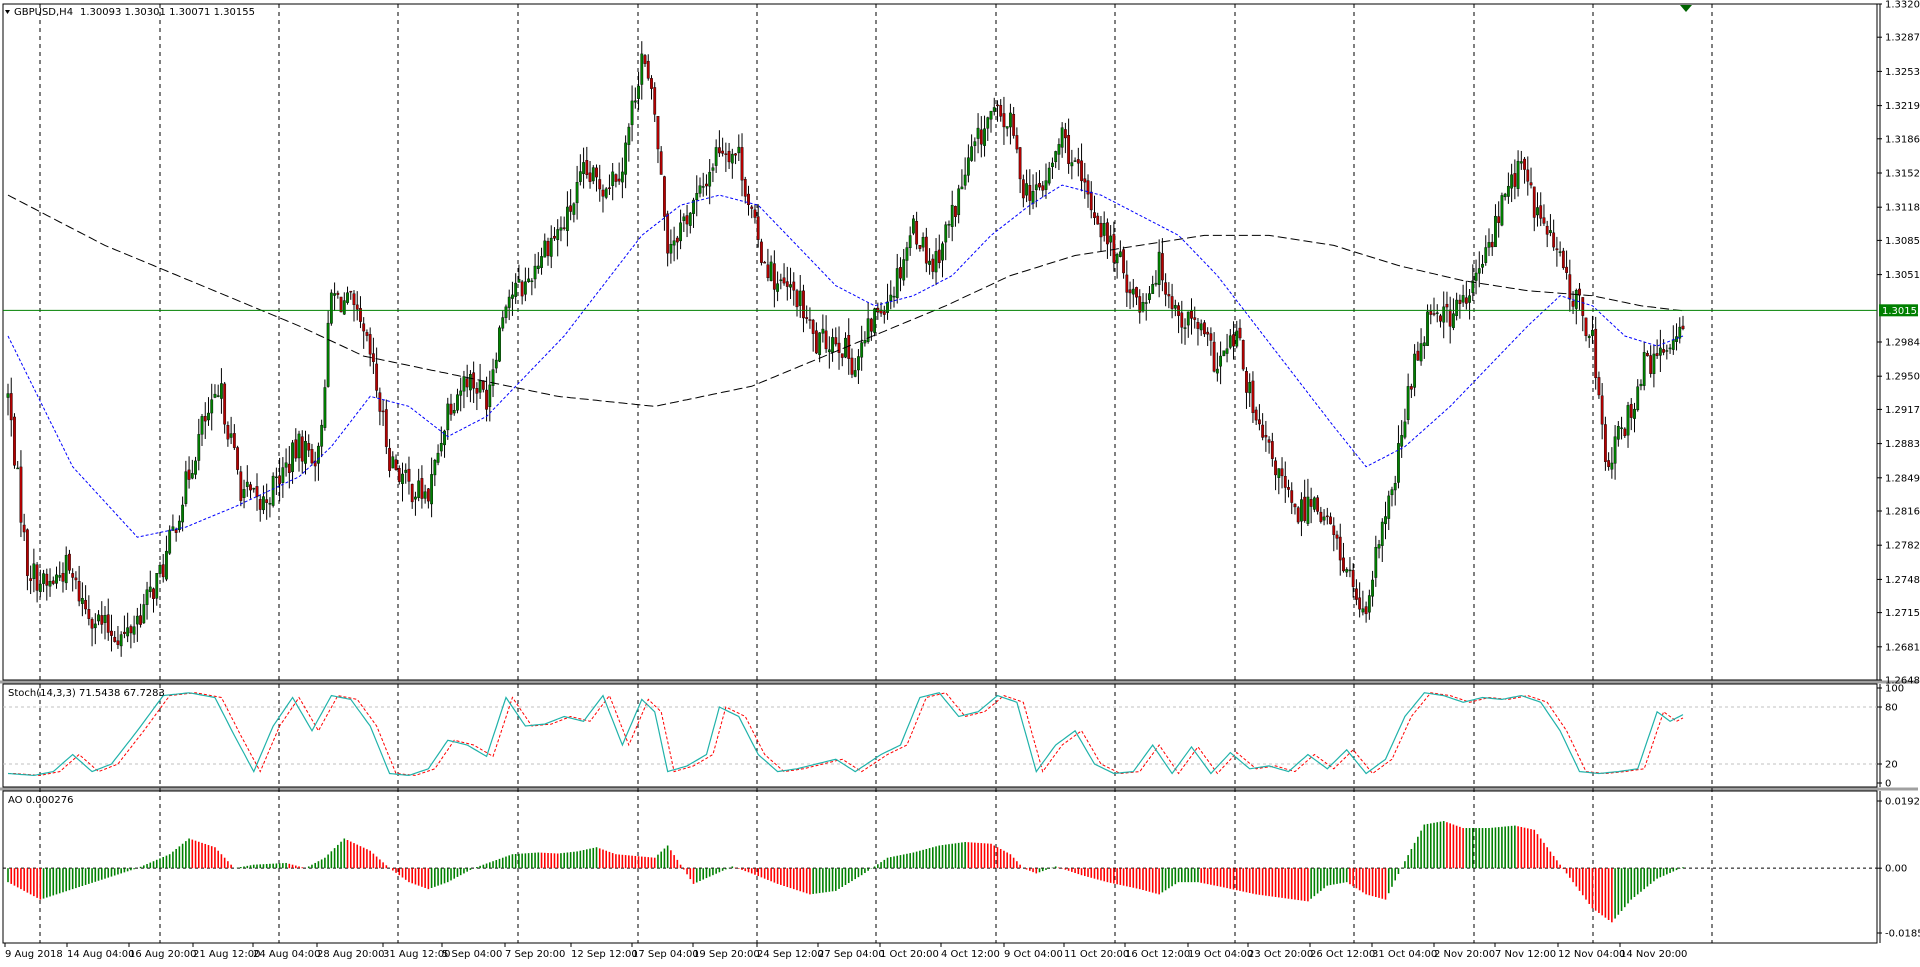  Describe the element at coordinates (1902, 343) in the screenshot. I see `price-tick-label: 1.29840` at that location.